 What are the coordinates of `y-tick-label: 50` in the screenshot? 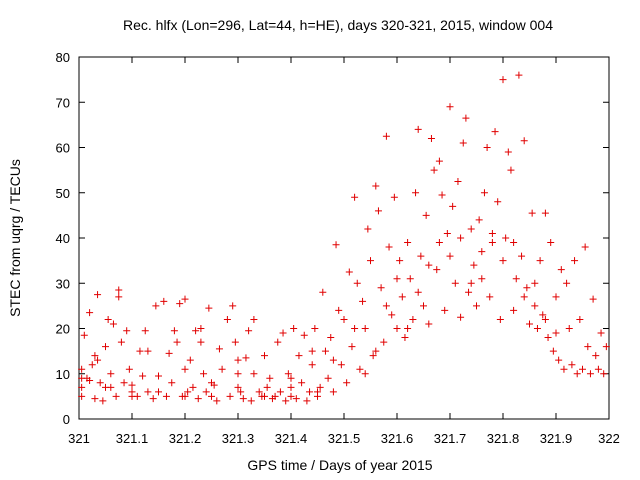 It's located at (63, 193).